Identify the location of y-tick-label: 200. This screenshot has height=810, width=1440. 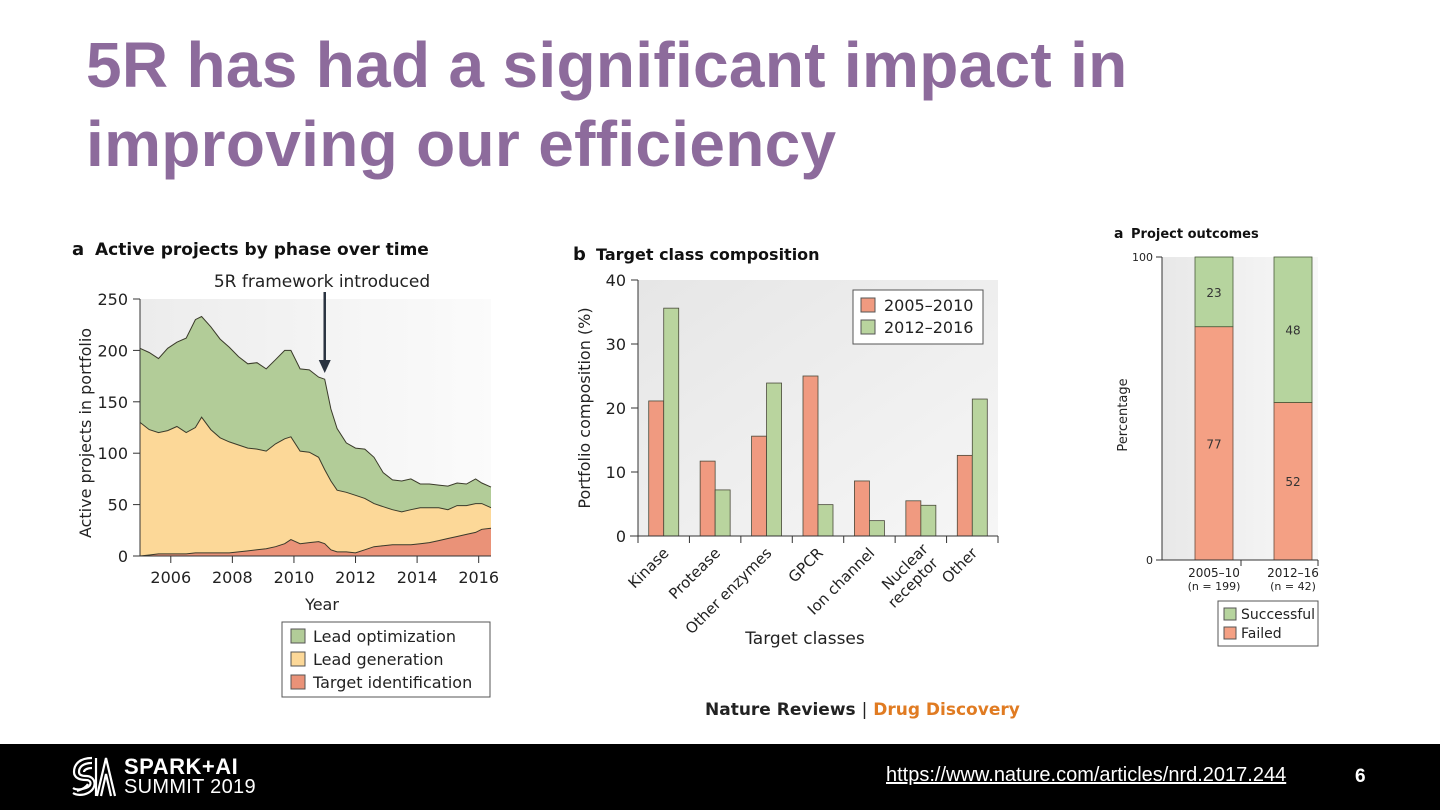
(112, 350).